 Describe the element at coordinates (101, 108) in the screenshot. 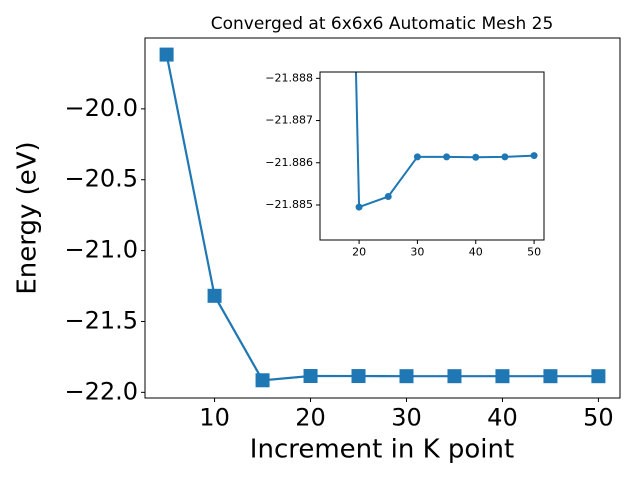

I see `y-tick-label: −20.0` at that location.